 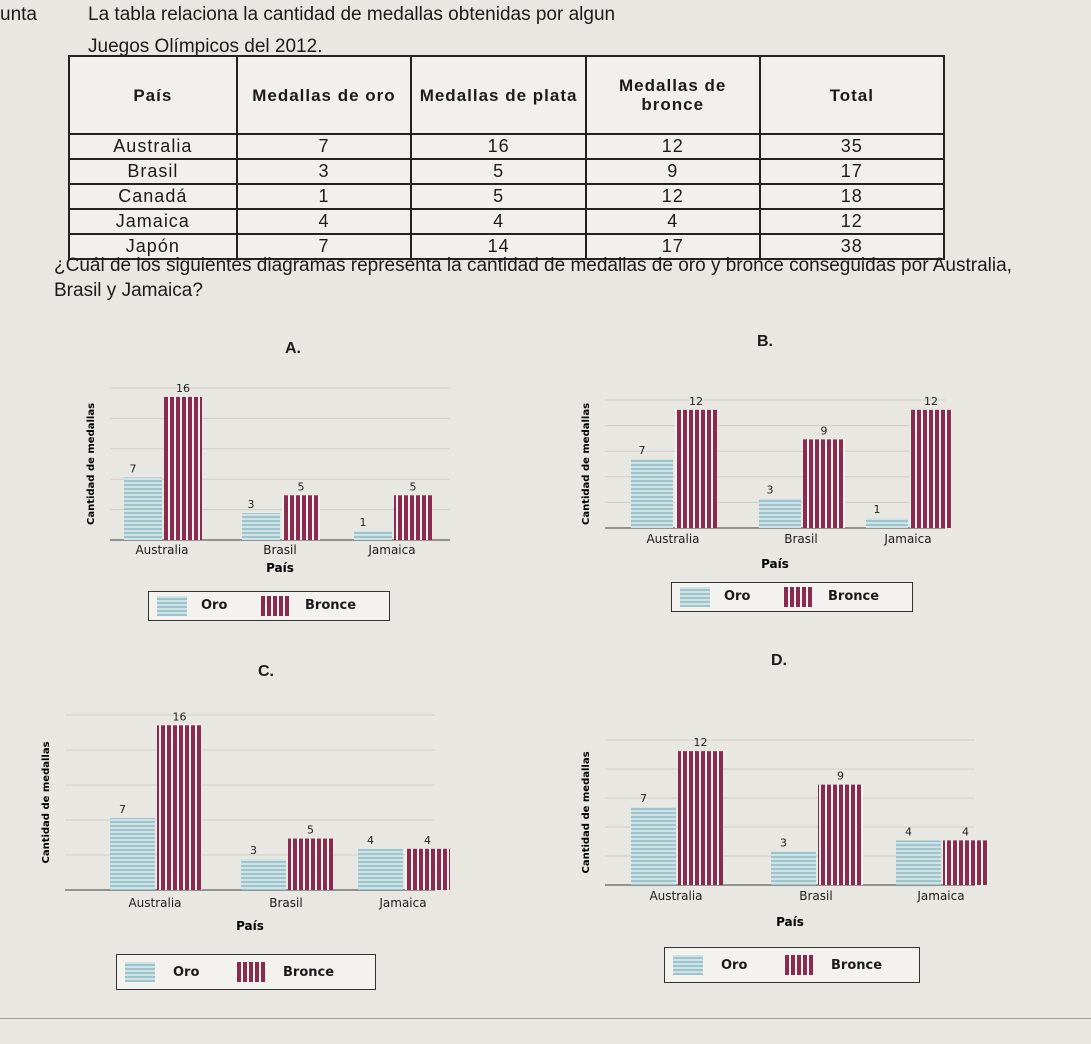 I want to click on table-cell: 18, so click(x=852, y=196).